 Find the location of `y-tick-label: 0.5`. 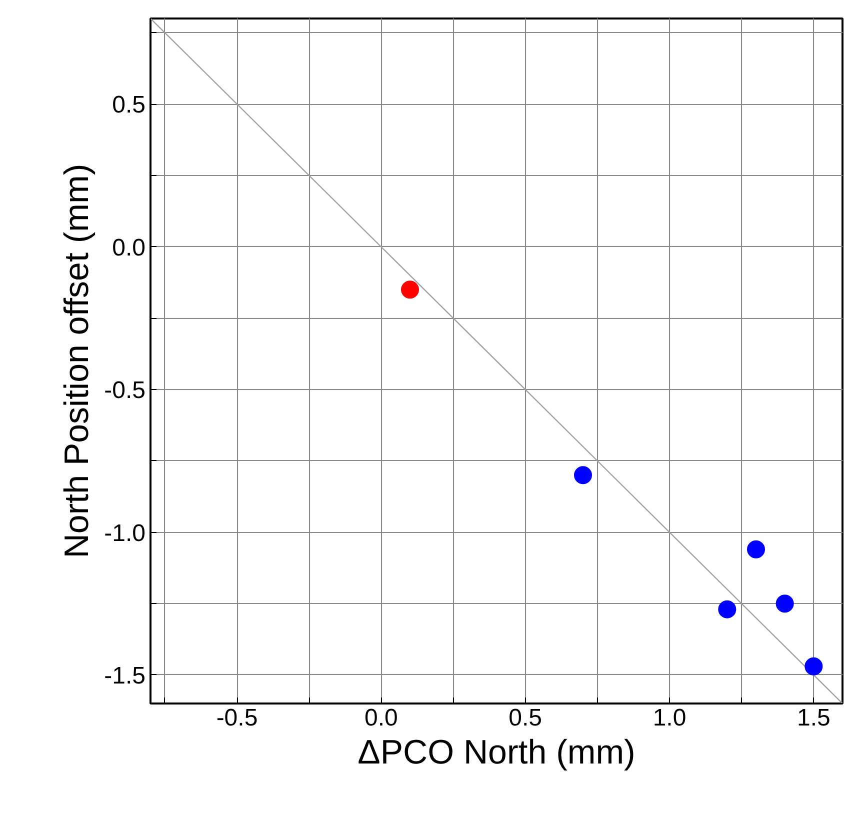

y-tick-label: 0.5 is located at coordinates (129, 105).